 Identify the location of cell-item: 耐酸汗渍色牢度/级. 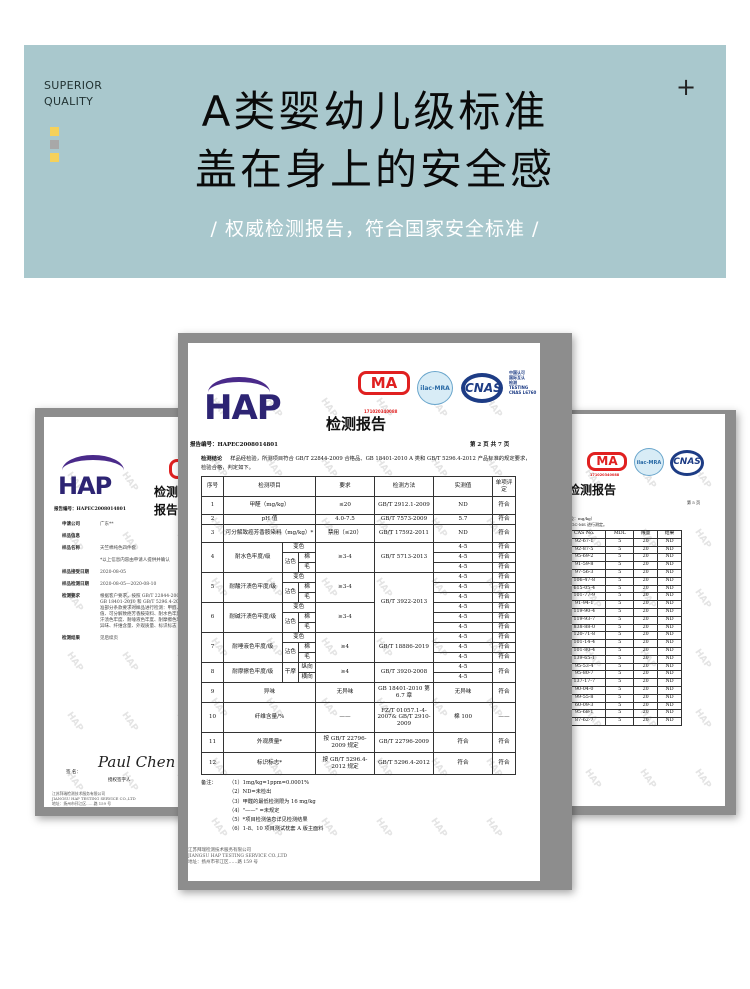
(253, 587).